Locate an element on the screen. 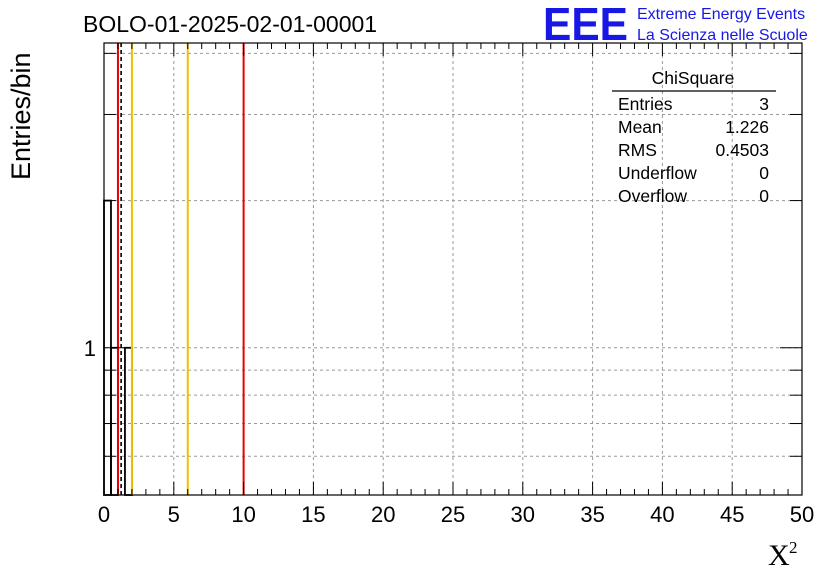  x-tick-label: 0 is located at coordinates (104, 514).